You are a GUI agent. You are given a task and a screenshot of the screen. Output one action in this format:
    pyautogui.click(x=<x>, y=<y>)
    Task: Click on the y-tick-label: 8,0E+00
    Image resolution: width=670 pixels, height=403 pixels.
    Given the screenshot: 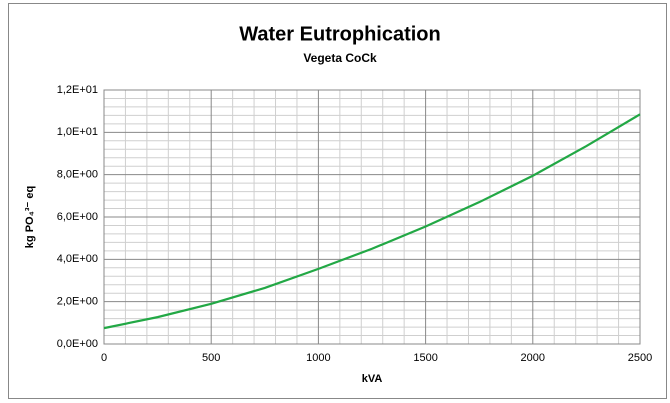 What is the action you would take?
    pyautogui.click(x=77, y=175)
    